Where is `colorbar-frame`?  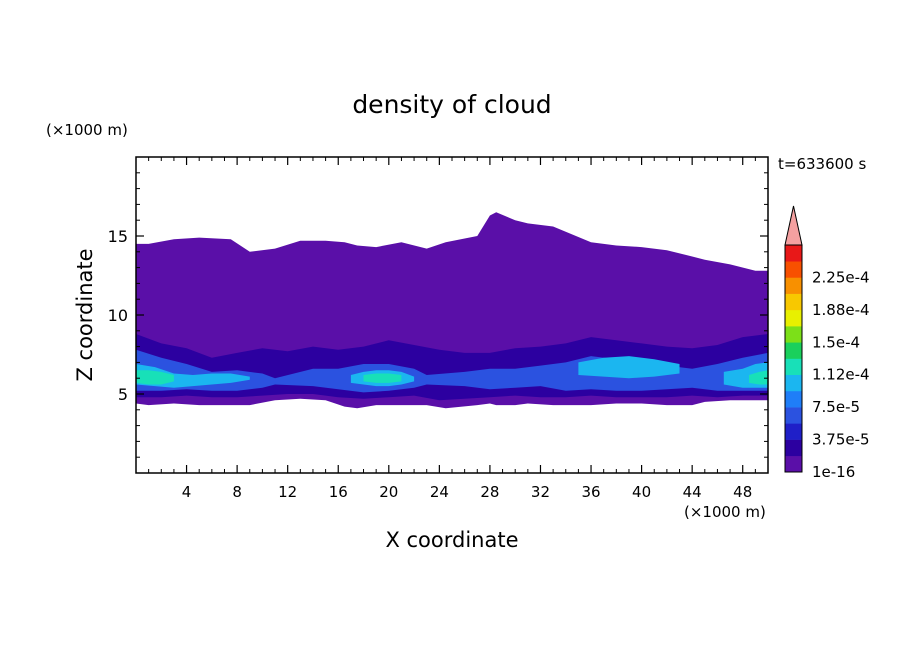 colorbar-frame is located at coordinates (793, 358).